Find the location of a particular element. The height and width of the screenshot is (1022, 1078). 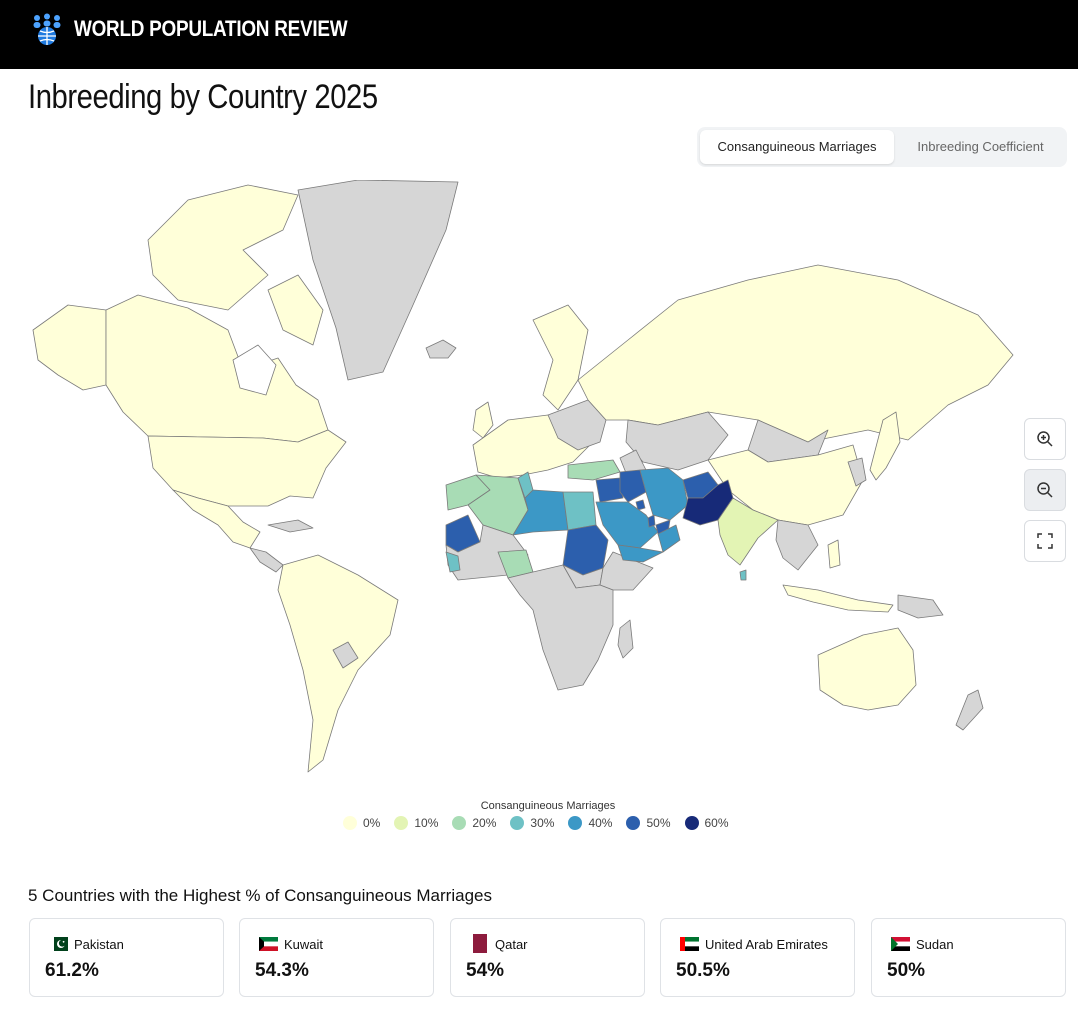

fullscreen-button is located at coordinates (1045, 541).